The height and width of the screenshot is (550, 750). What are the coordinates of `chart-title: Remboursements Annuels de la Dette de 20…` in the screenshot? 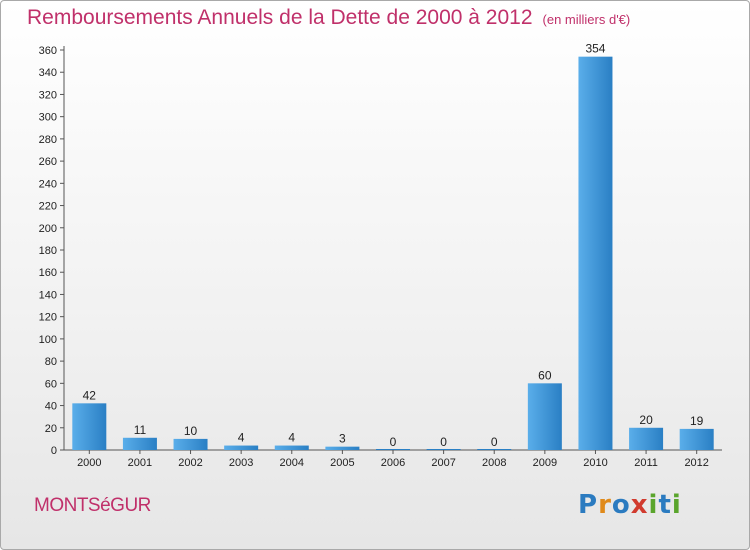 It's located at (328, 18).